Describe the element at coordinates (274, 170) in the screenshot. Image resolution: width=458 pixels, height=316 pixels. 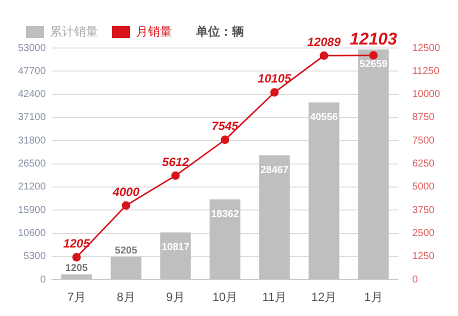
I see `data-label: 28467` at that location.